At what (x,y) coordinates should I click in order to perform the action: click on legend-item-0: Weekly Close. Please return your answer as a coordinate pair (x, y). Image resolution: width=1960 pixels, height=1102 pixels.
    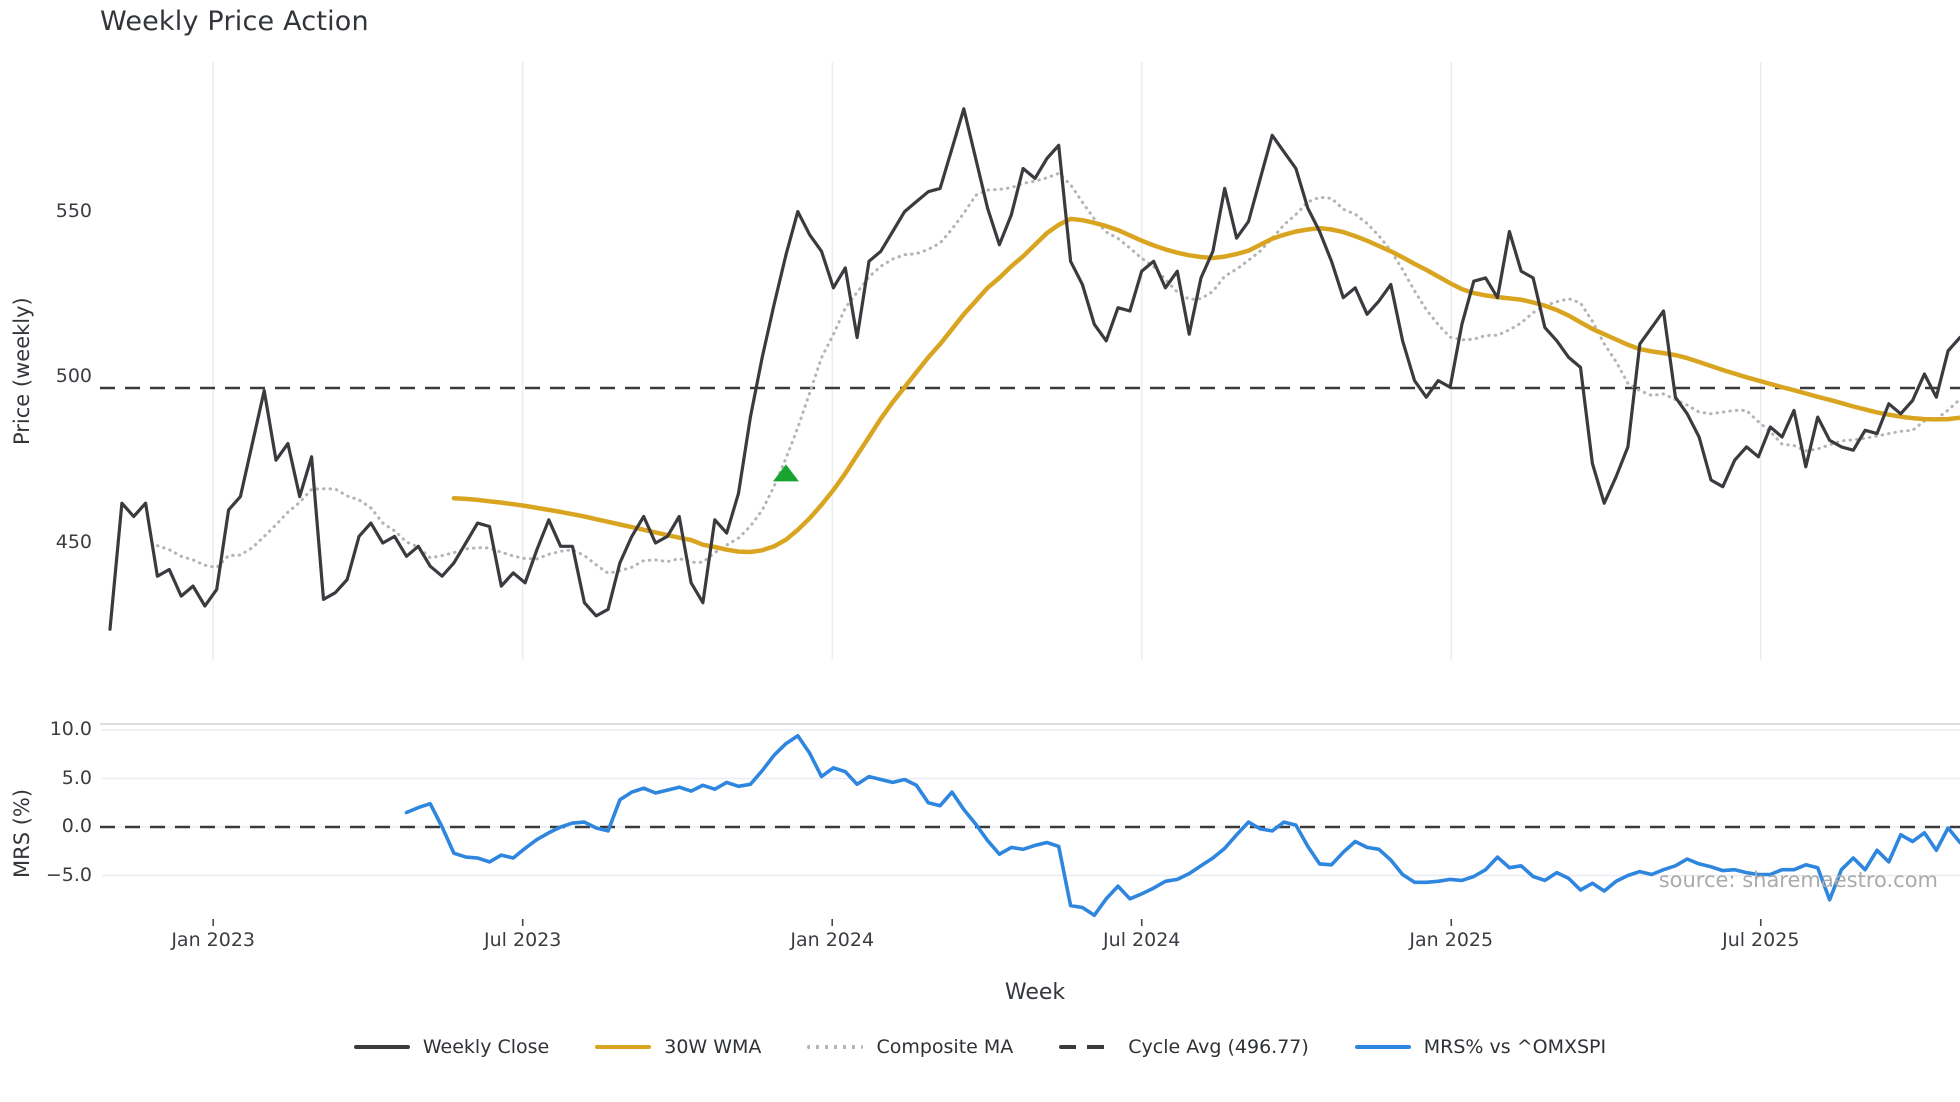
    Looking at the image, I should click on (451, 1047).